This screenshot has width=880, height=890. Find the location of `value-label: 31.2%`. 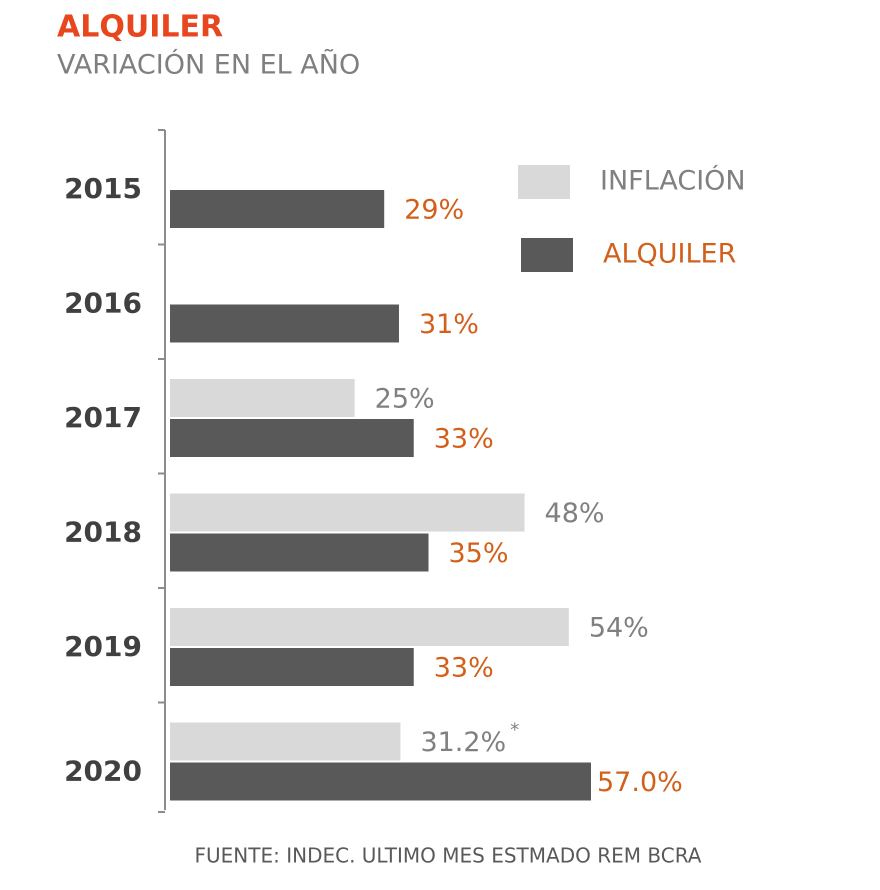

value-label: 31.2% is located at coordinates (463, 742).